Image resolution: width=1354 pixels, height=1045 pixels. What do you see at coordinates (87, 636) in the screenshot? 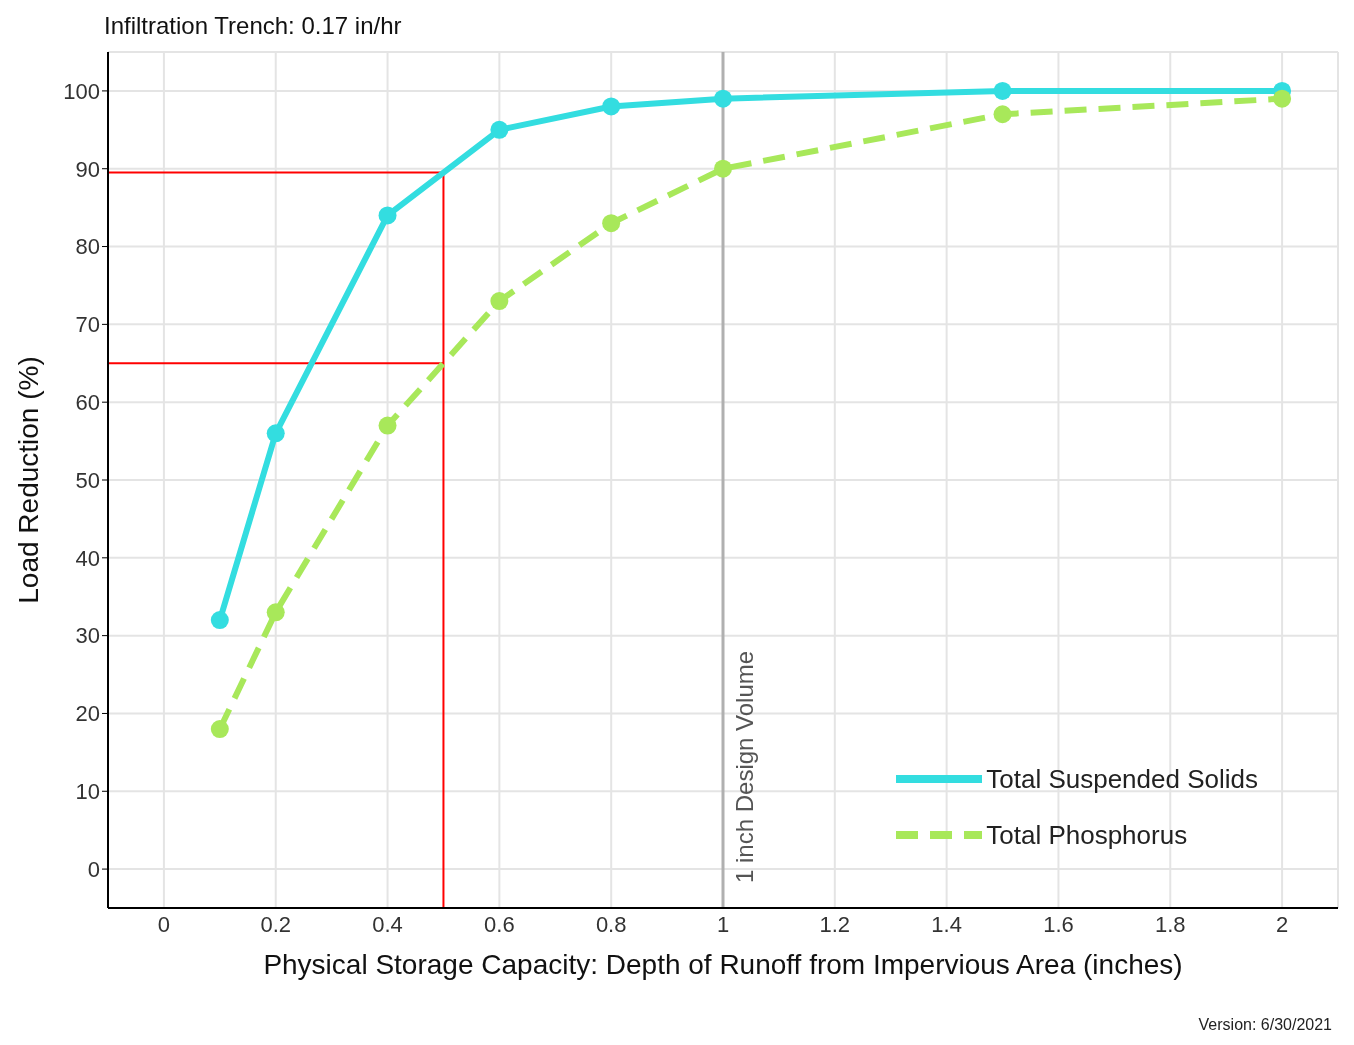
I see `y-tick-label: 30` at bounding box center [87, 636].